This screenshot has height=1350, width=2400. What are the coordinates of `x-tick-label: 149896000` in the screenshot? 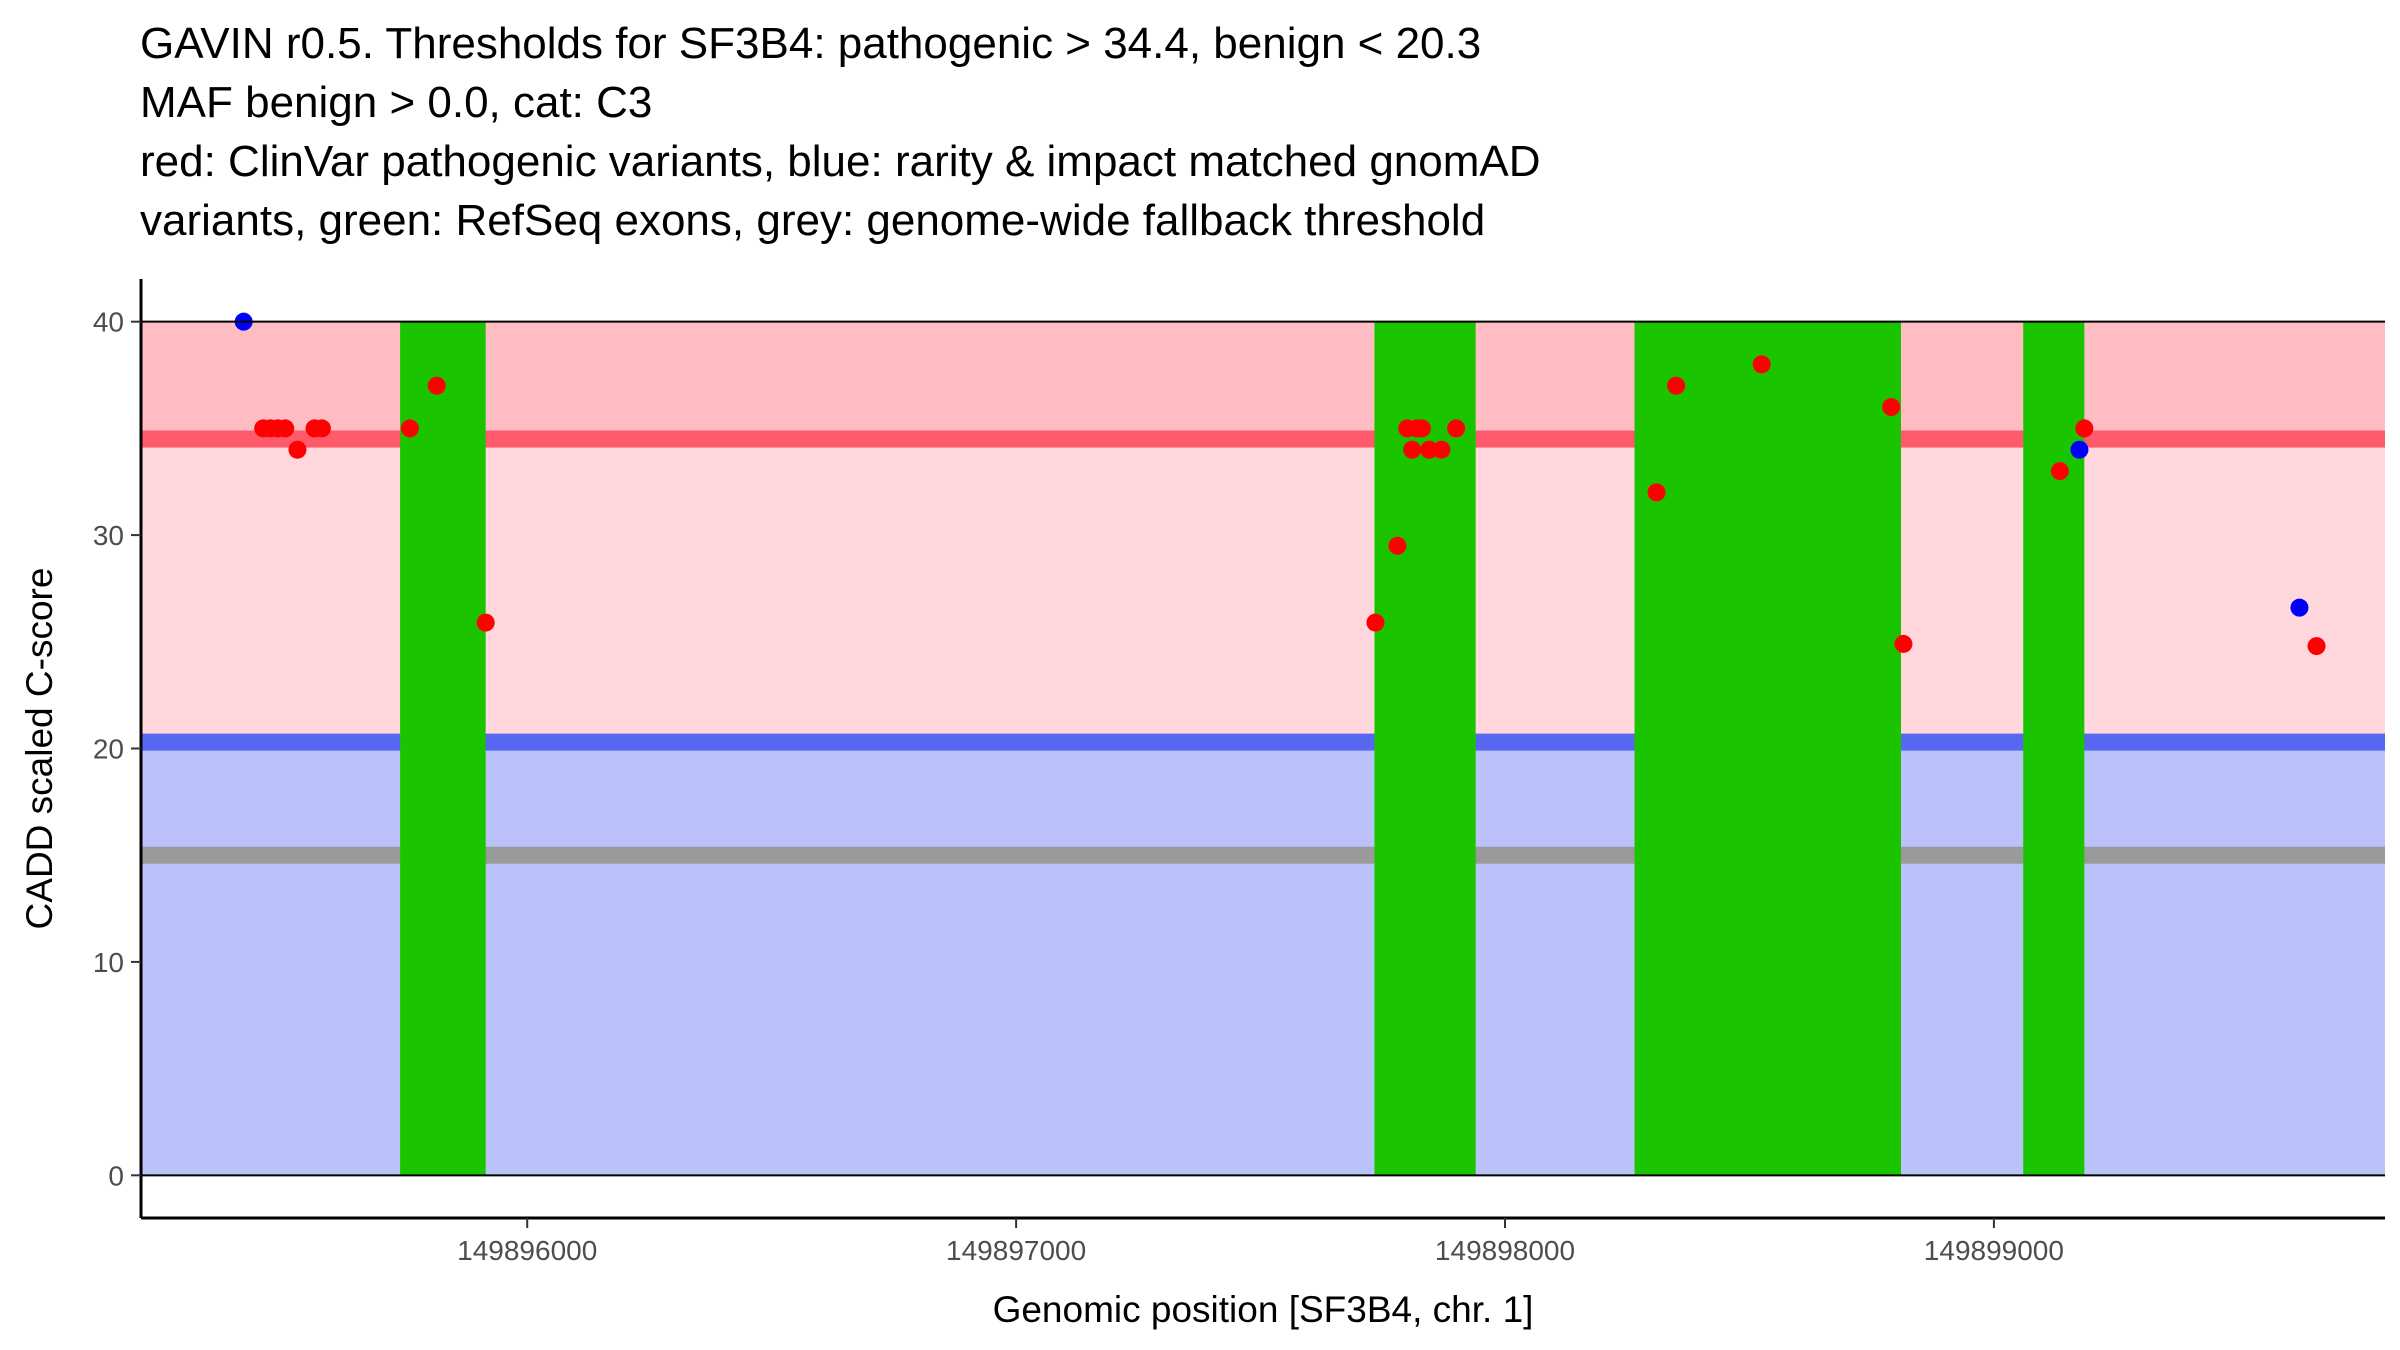 It's located at (527, 1250).